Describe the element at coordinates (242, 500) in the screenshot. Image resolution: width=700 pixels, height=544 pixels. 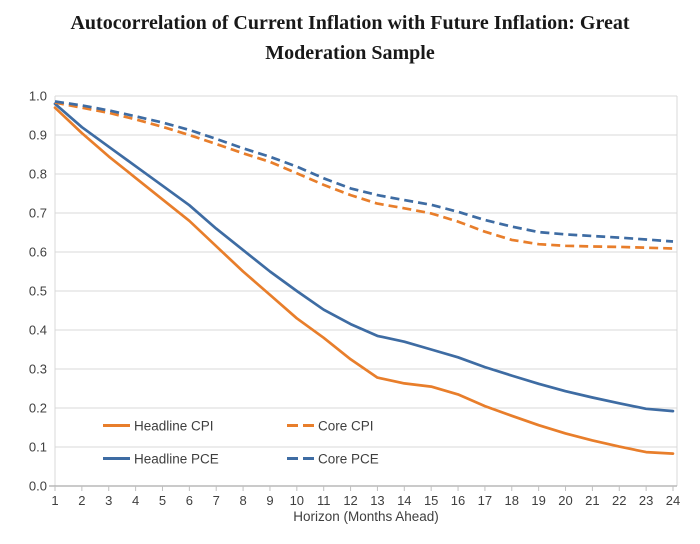
I see `x-axis-label-8: 8` at that location.